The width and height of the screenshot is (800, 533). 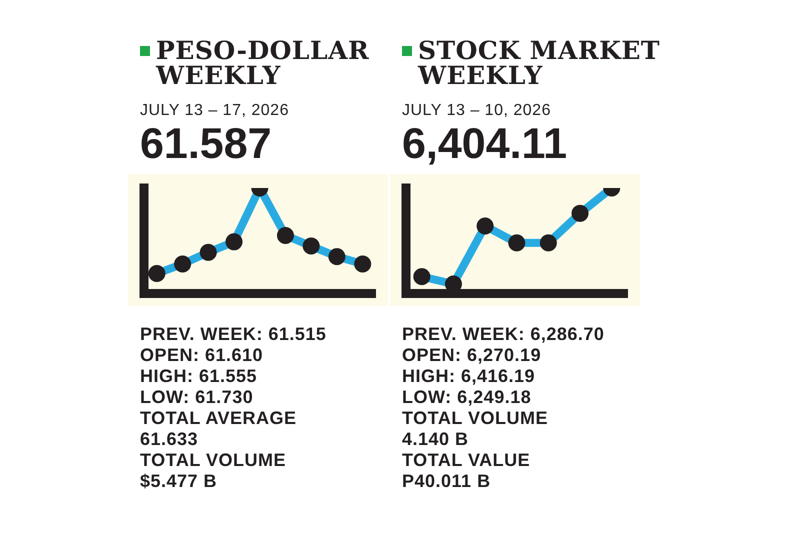 I want to click on text: LOW: 6,249.18, so click(x=467, y=397).